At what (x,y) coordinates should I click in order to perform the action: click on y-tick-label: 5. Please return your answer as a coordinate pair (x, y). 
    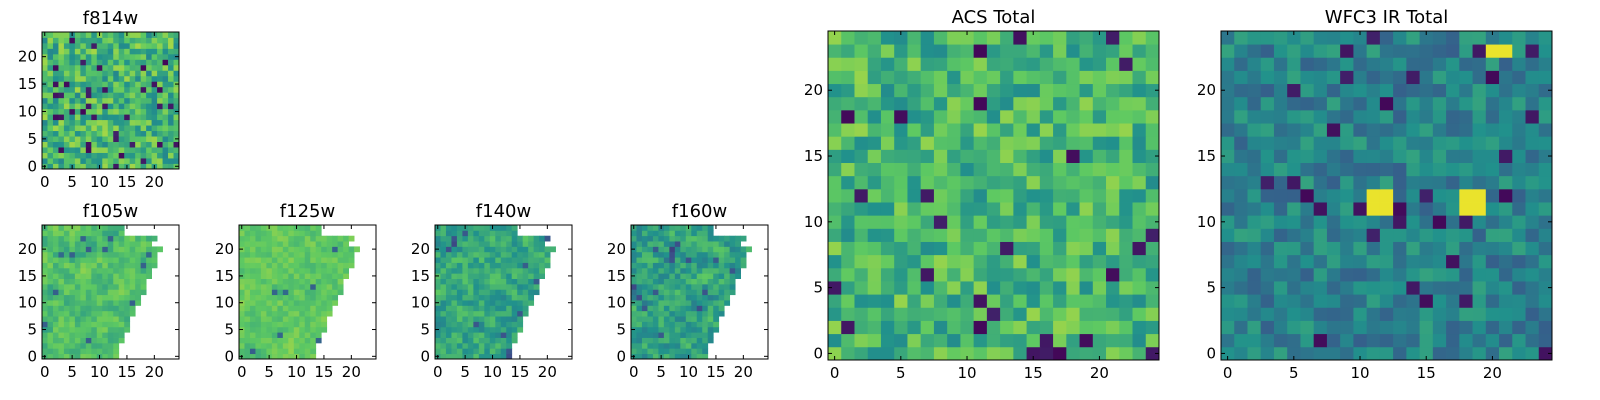
    Looking at the image, I should click on (229, 330).